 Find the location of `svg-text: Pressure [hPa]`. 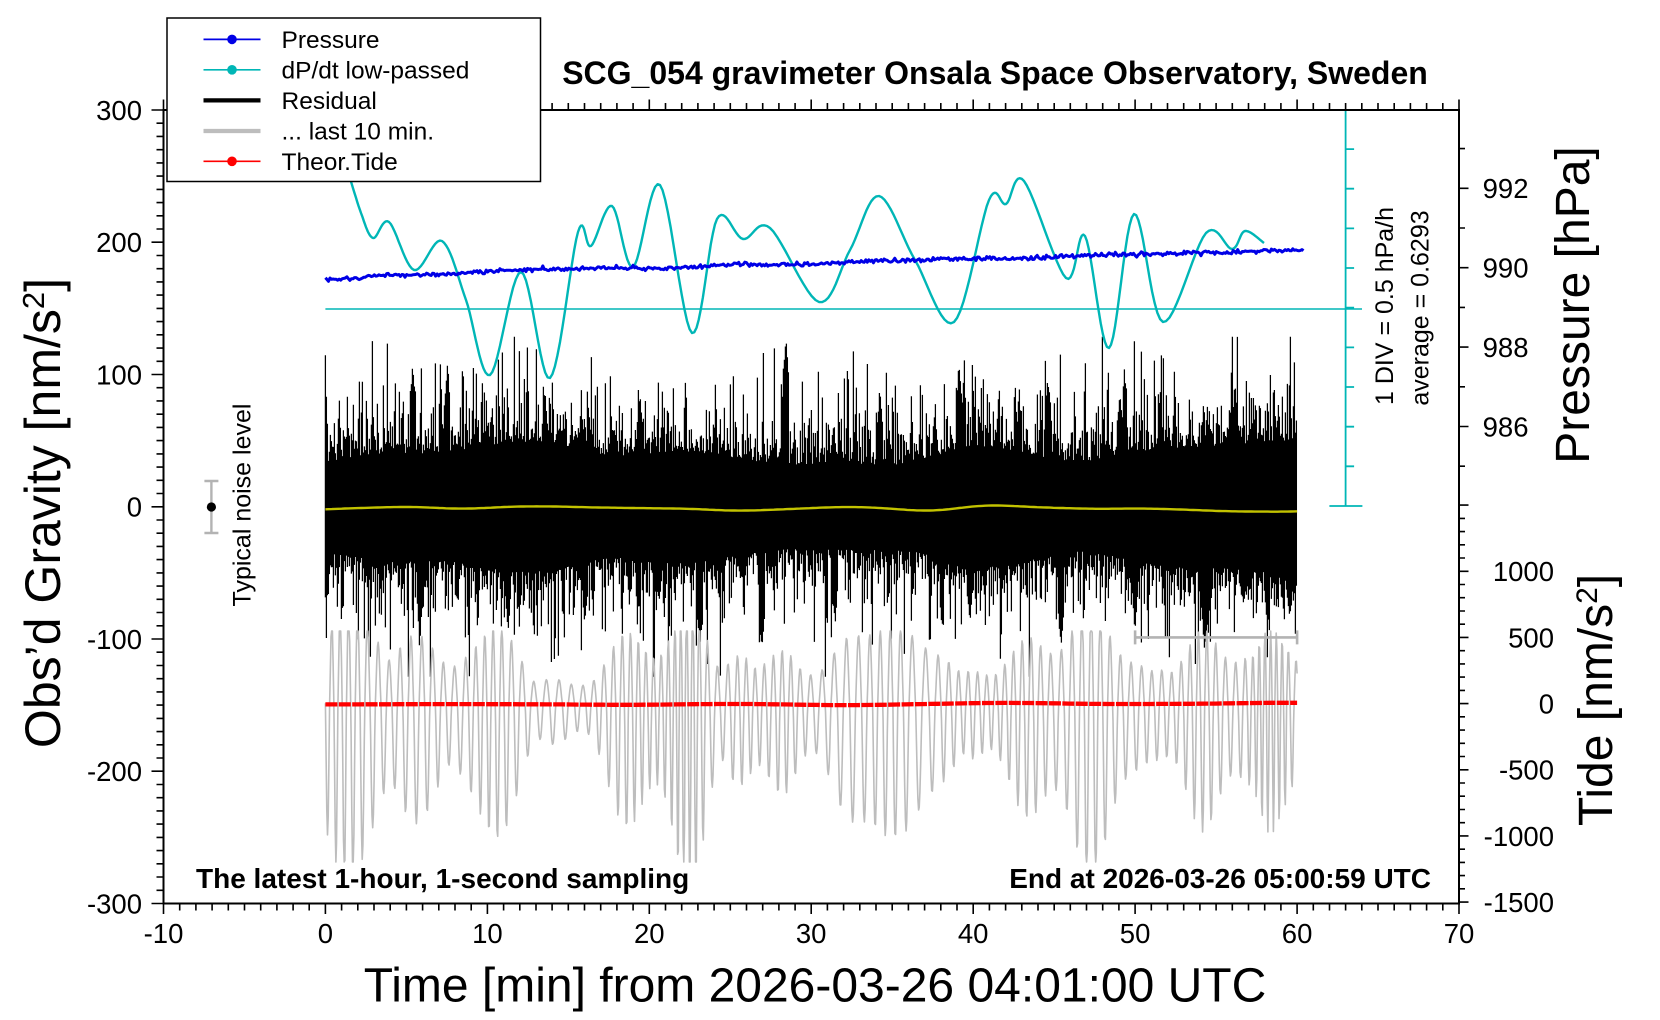

svg-text: Pressure [hPa] is located at coordinates (1573, 304).